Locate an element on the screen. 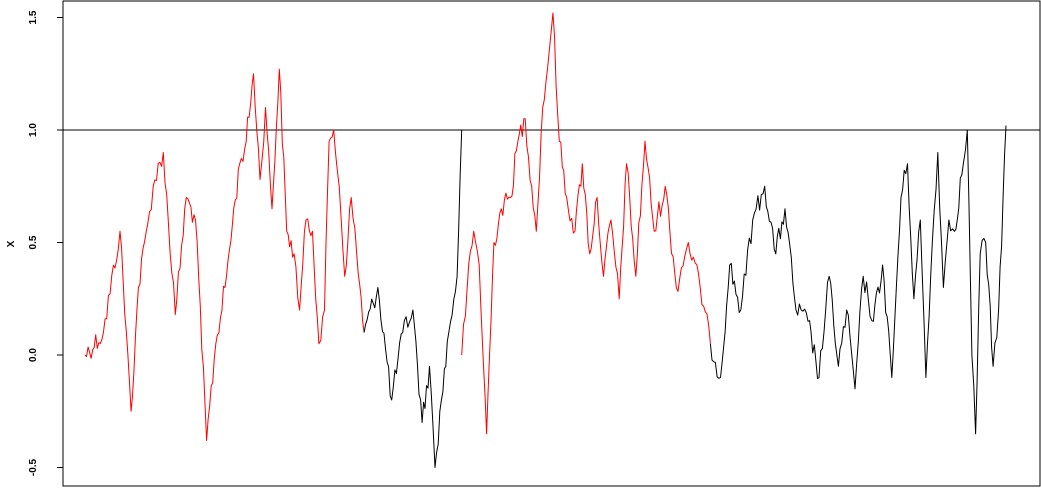 Image resolution: width=1041 pixels, height=489 pixels. y-tick-label: 0.5 is located at coordinates (33, 242).